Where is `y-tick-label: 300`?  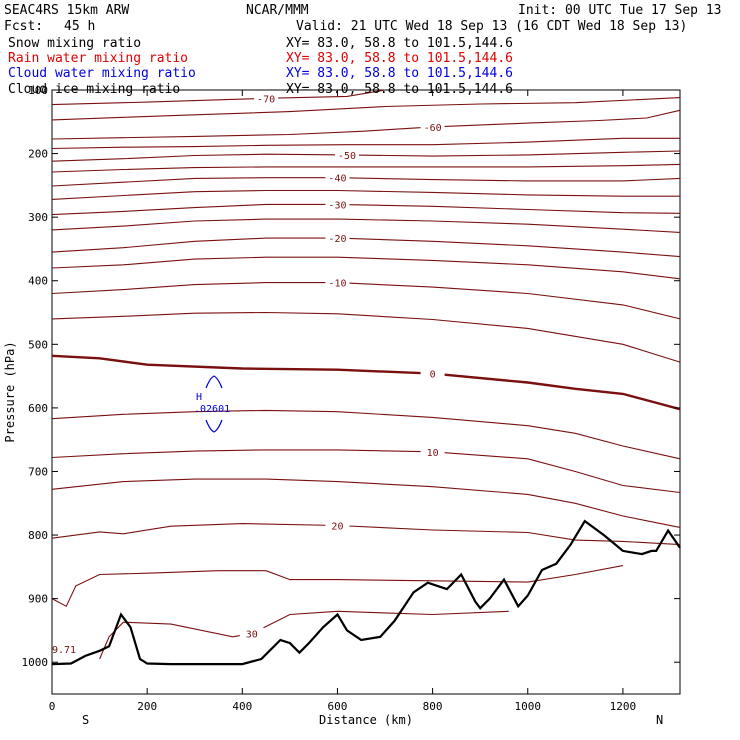 y-tick-label: 300 is located at coordinates (38, 217).